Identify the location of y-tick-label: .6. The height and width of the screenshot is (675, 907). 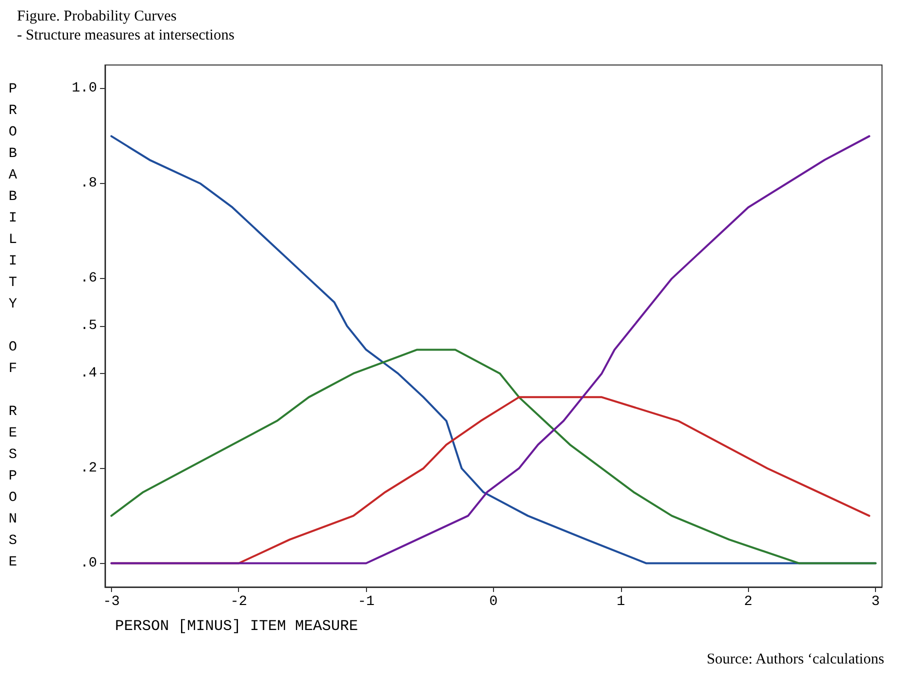
(88, 278).